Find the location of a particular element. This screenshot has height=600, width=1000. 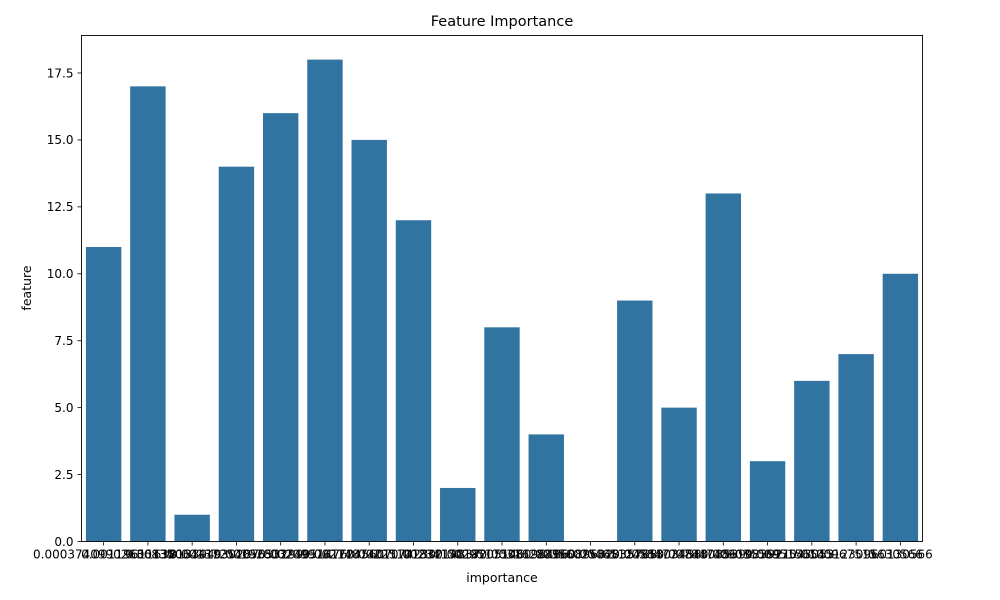

x-tick-label-4: 0.0019280324951476 is located at coordinates (281, 555).